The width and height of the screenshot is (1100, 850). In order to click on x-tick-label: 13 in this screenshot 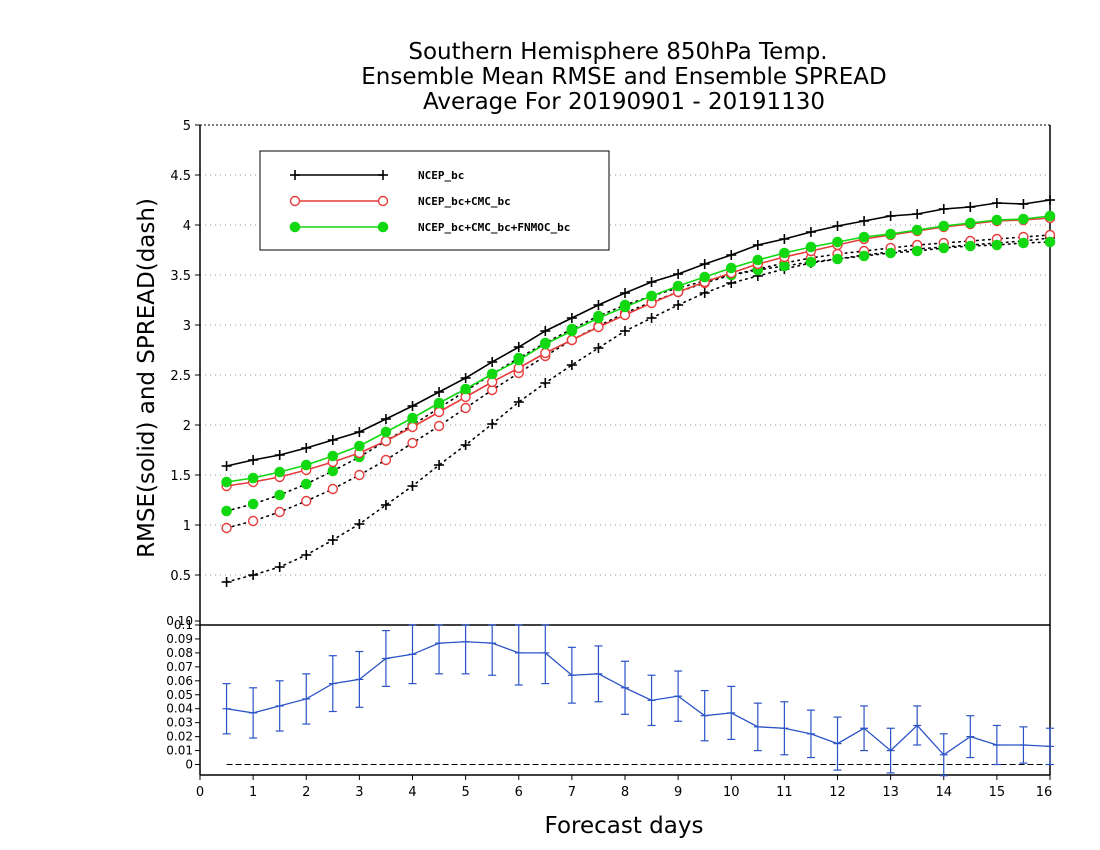, I will do `click(890, 792)`.